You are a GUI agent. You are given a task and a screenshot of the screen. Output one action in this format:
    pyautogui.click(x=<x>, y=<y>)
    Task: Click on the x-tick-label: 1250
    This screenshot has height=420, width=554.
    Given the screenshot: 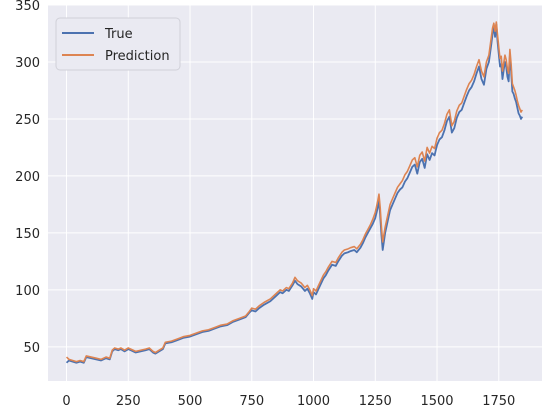 What is the action you would take?
    pyautogui.click(x=375, y=401)
    